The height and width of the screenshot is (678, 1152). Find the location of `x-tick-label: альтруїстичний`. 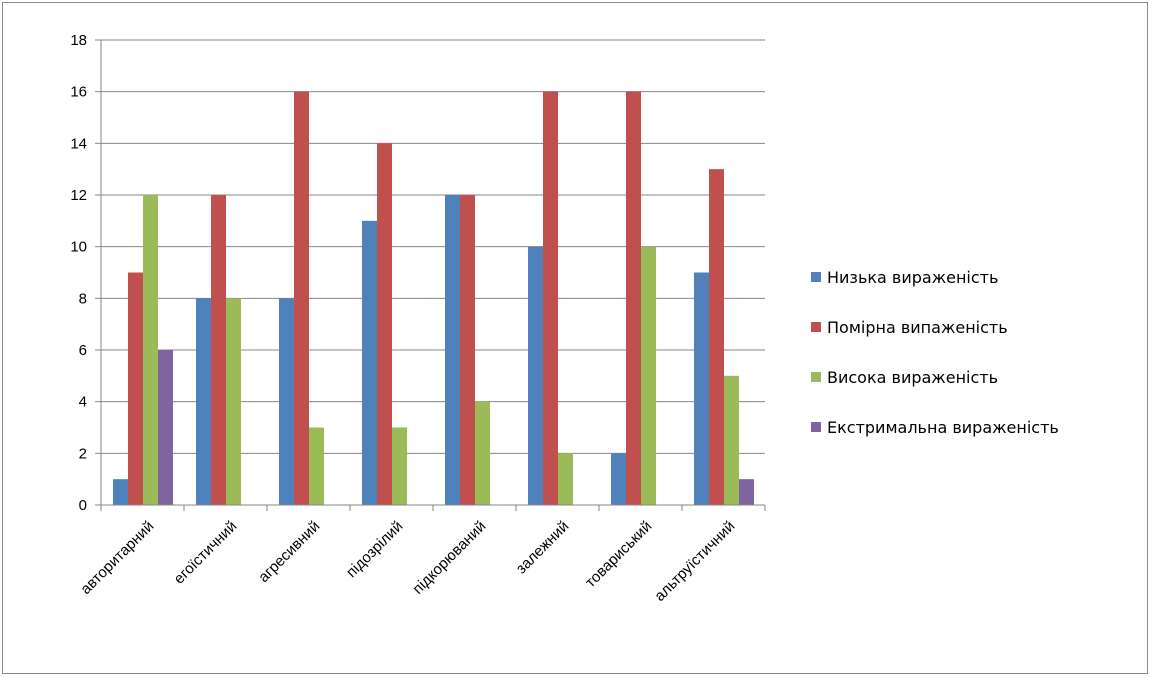

x-tick-label: альтруїстичний is located at coordinates (694, 561).